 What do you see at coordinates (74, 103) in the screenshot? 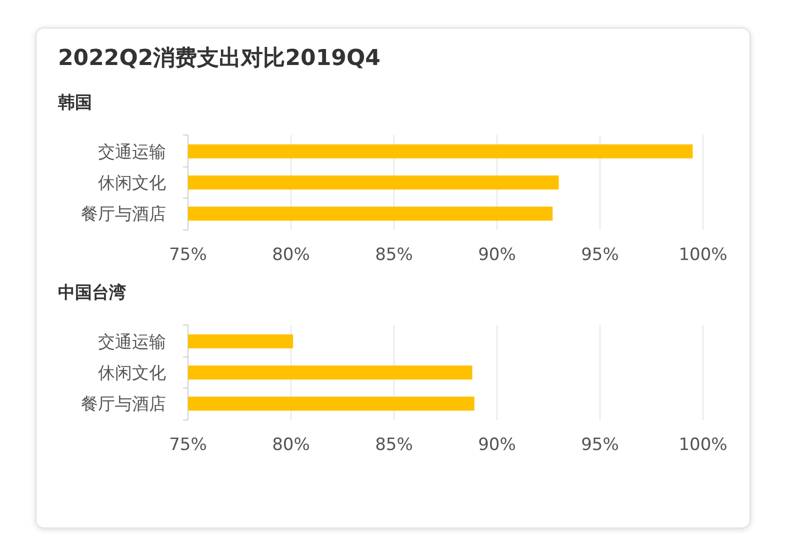
I see `chart-subtitle: 韩国` at bounding box center [74, 103].